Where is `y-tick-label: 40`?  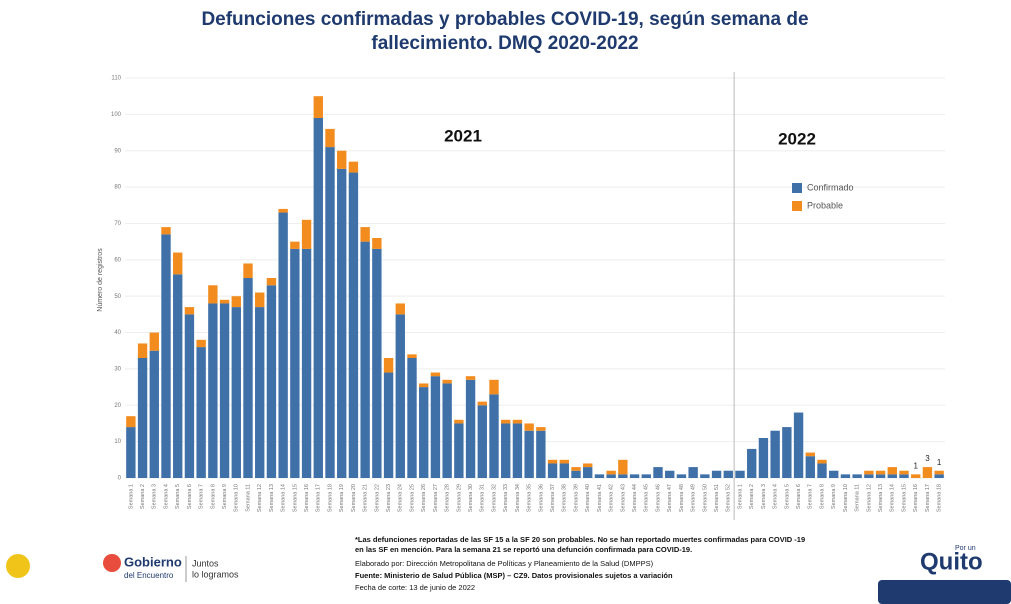 y-tick-label: 40 is located at coordinates (117, 333).